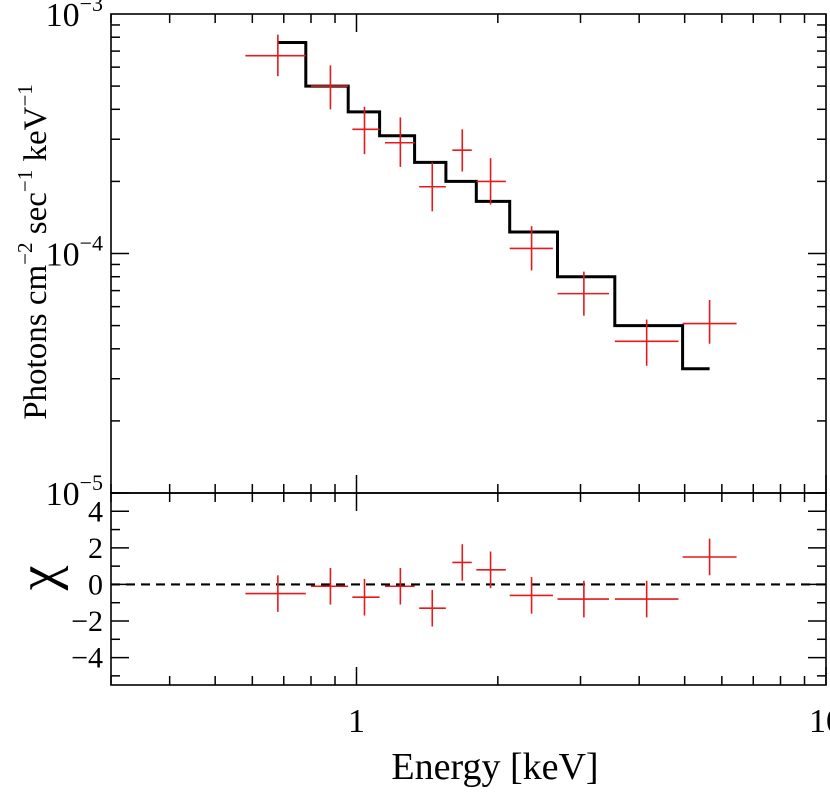  Describe the element at coordinates (87, 584) in the screenshot. I see `residual-y-tick-labels: 4 20 −2 −4` at that location.